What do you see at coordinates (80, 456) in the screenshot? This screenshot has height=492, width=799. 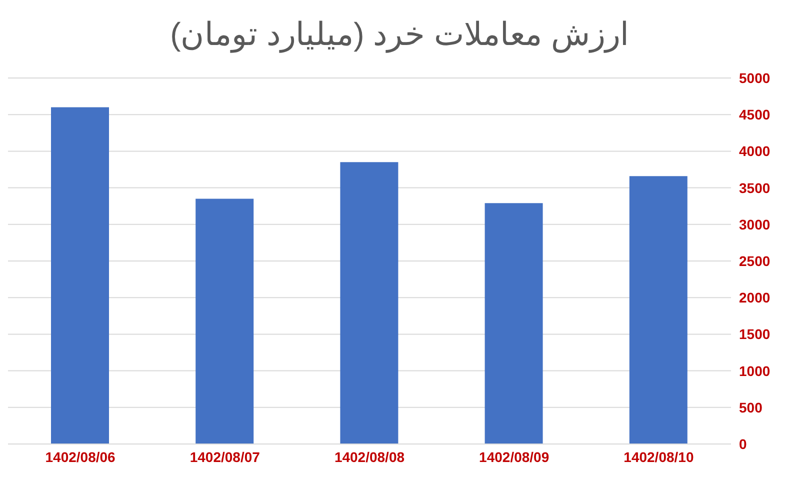 I see `x-tick-label: 1402/08/06` at bounding box center [80, 456].